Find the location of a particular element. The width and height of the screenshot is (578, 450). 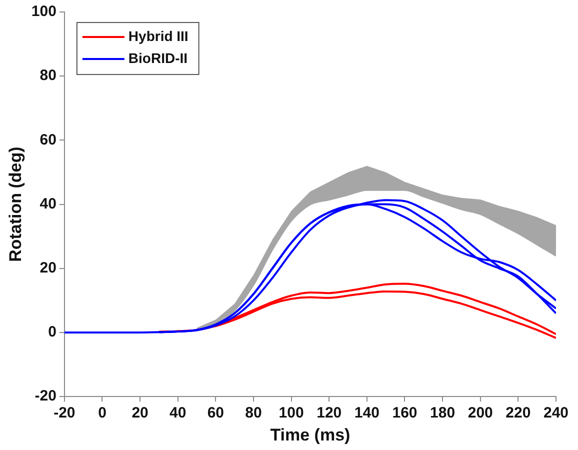

x-tick-label: 200 is located at coordinates (480, 413).